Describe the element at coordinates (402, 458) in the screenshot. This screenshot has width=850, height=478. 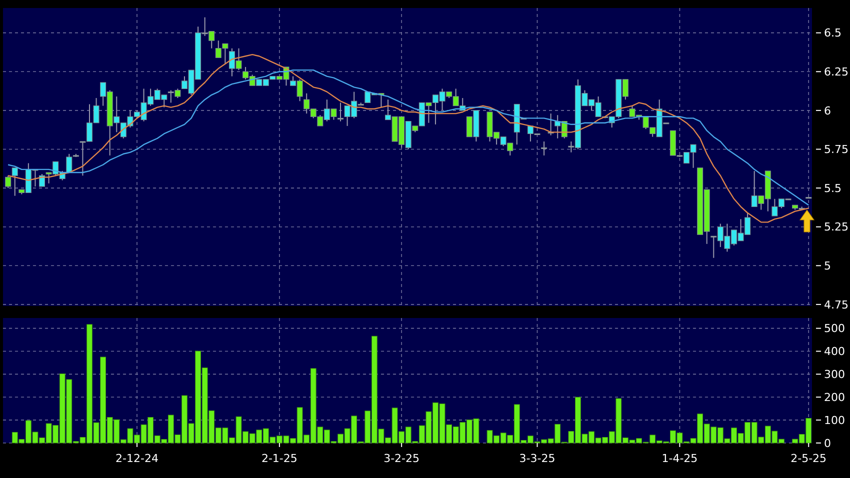
I see `x-tick-label: 3-2-25` at that location.